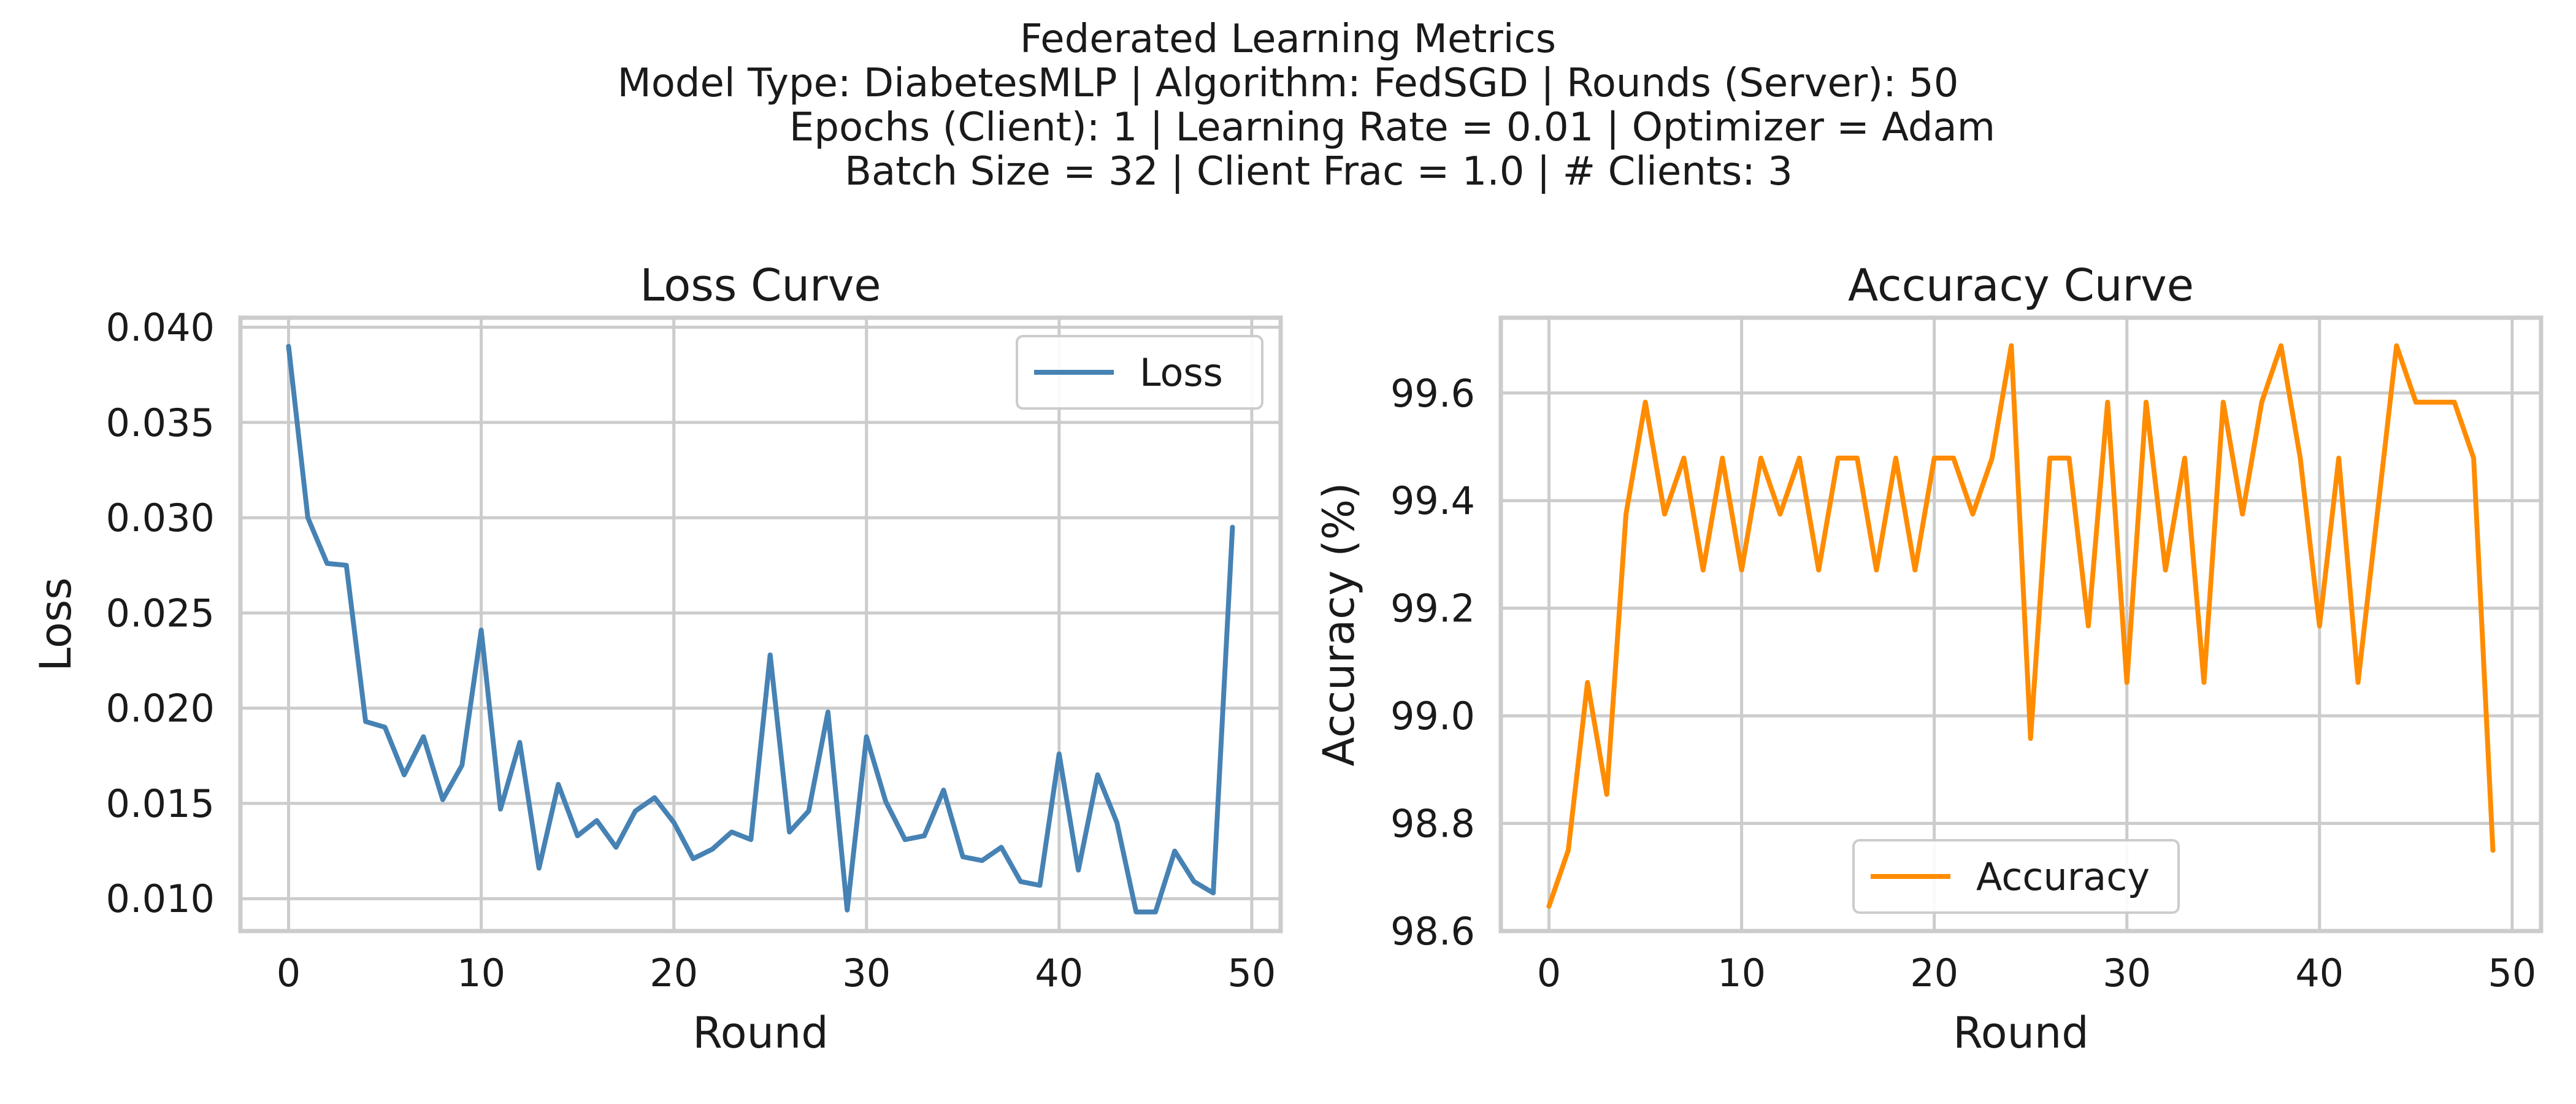 The width and height of the screenshot is (2576, 1104). I want to click on loss-legend-label: Loss, so click(1181, 372).